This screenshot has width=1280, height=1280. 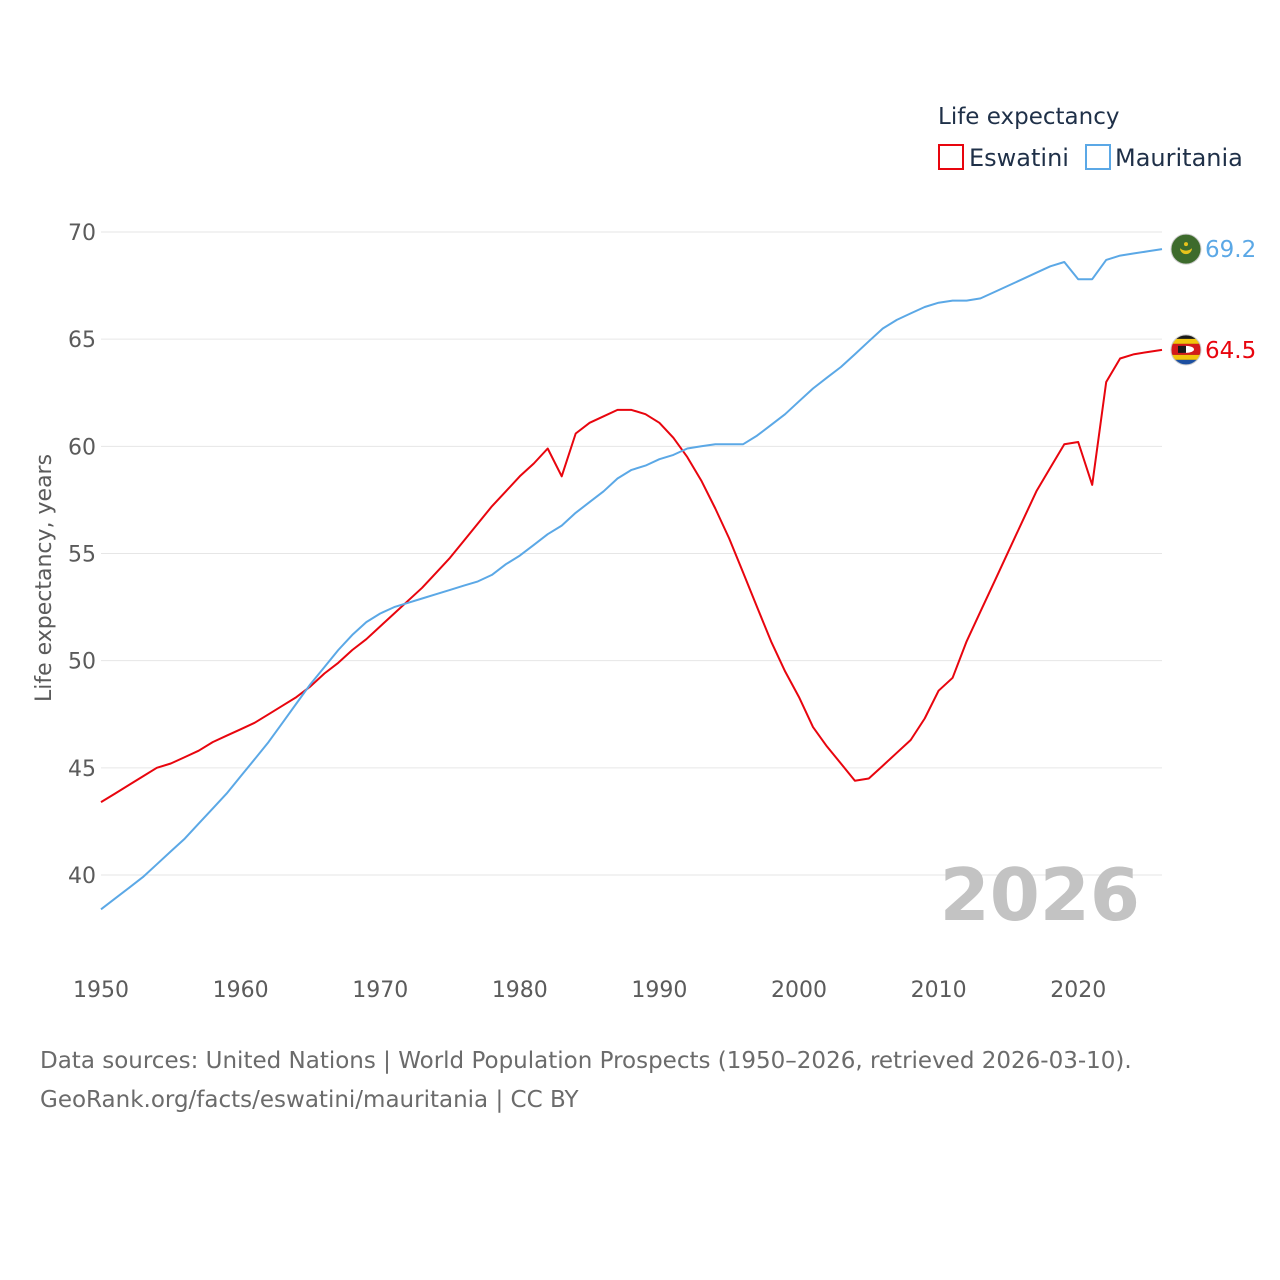 What do you see at coordinates (380, 990) in the screenshot?
I see `x-tick-label-1970: 1970` at bounding box center [380, 990].